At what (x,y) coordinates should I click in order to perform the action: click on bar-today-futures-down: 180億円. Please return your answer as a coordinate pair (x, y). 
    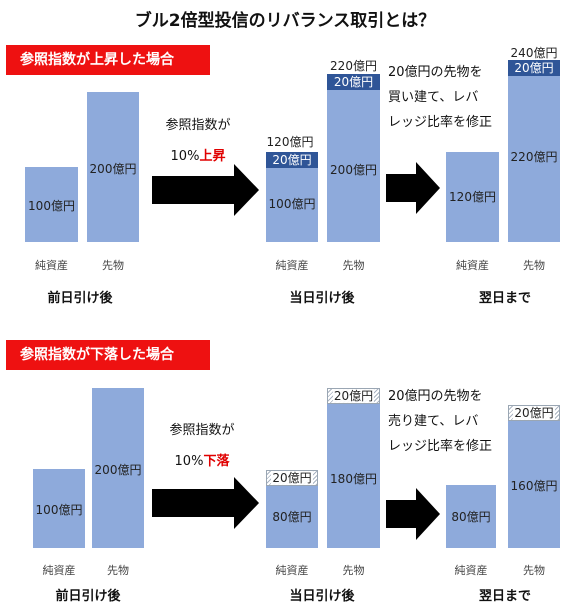
    Looking at the image, I should click on (353, 476).